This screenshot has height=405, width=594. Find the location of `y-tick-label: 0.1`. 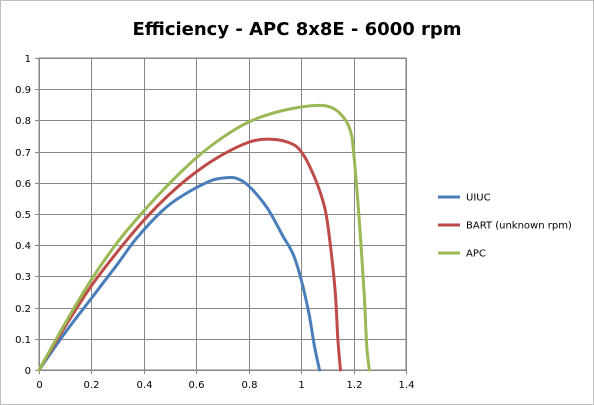

y-tick-label: 0.1 is located at coordinates (23, 340).